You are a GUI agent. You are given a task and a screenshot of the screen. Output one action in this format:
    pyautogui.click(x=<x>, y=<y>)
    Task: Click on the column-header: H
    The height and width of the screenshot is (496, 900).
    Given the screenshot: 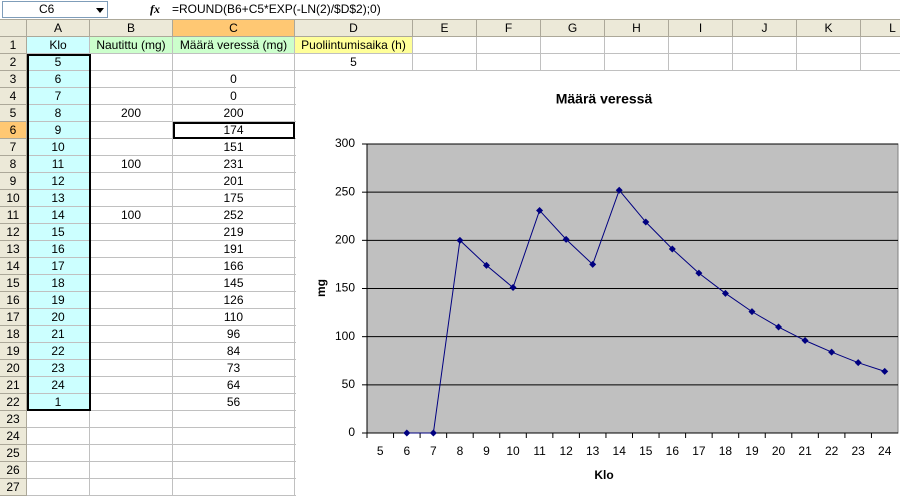 What is the action you would take?
    pyautogui.click(x=637, y=28)
    